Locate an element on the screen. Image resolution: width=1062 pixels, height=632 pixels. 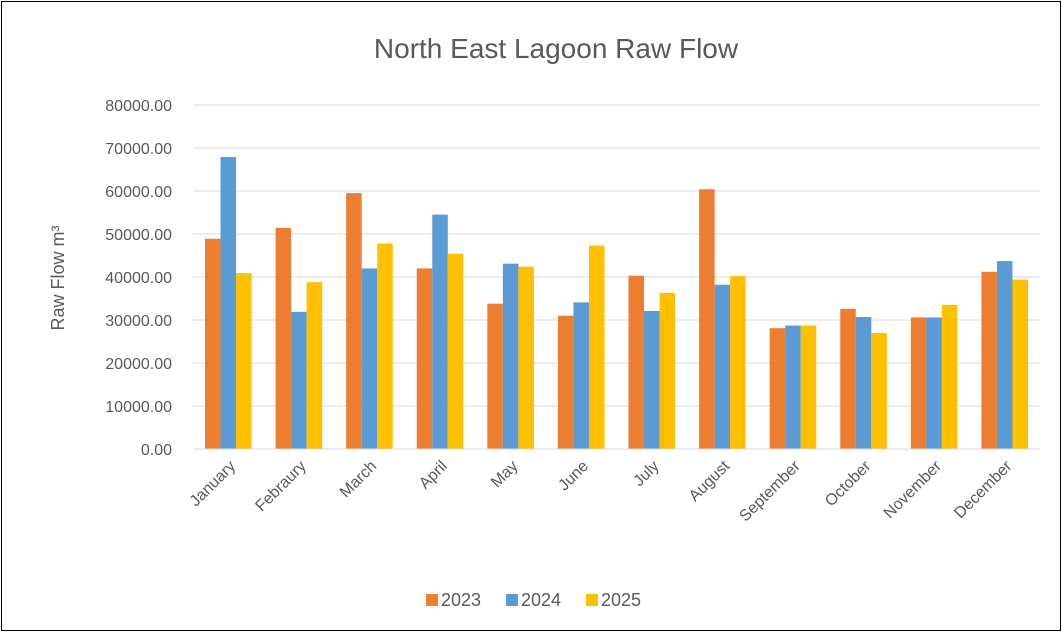
y-tick-label: 40000.00 is located at coordinates (138, 278).